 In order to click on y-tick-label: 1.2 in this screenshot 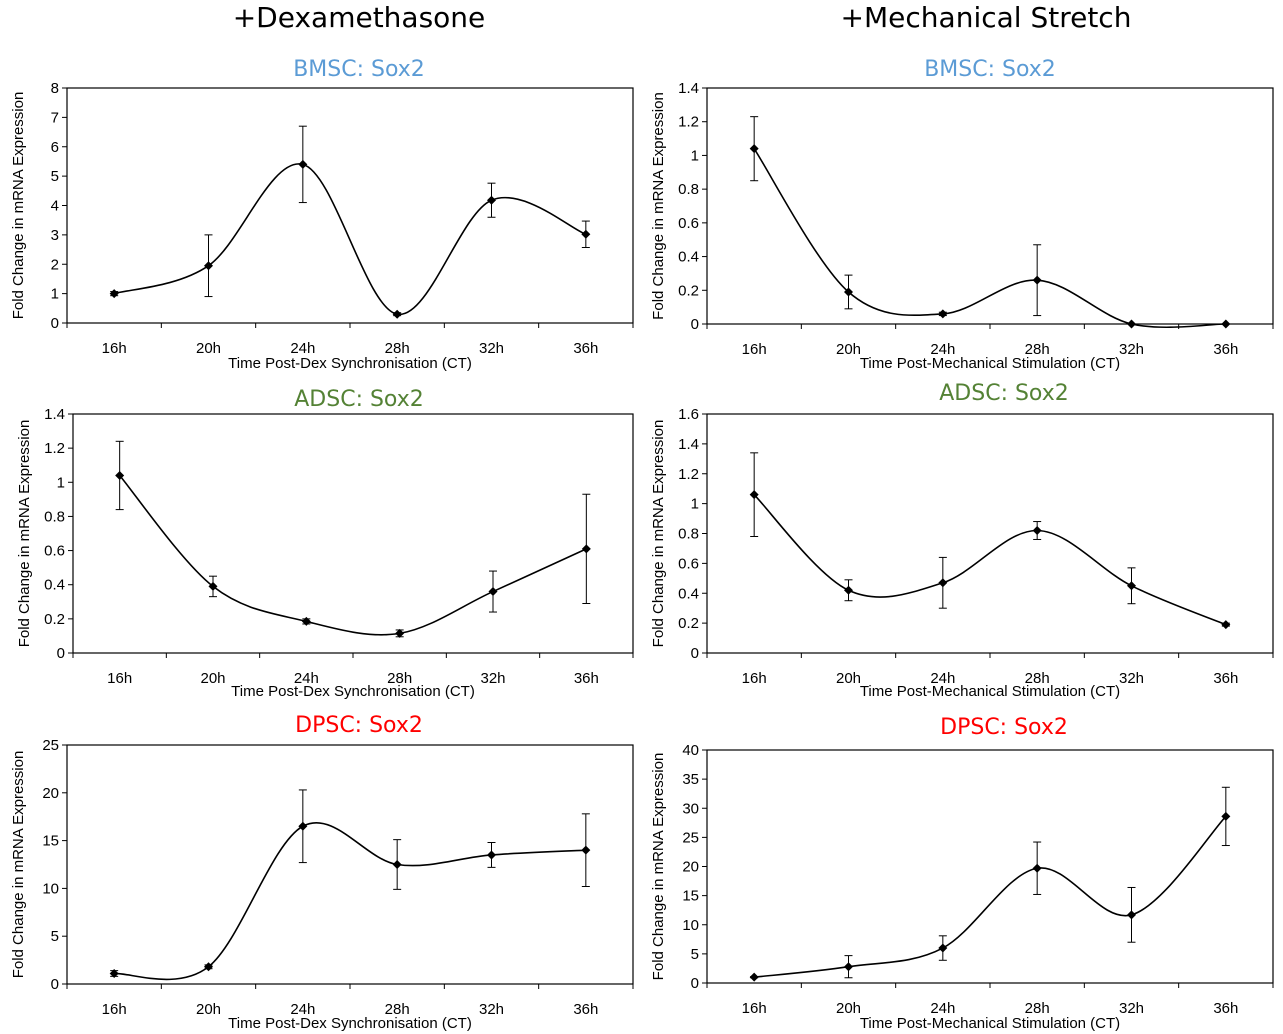, I will do `click(54, 448)`.